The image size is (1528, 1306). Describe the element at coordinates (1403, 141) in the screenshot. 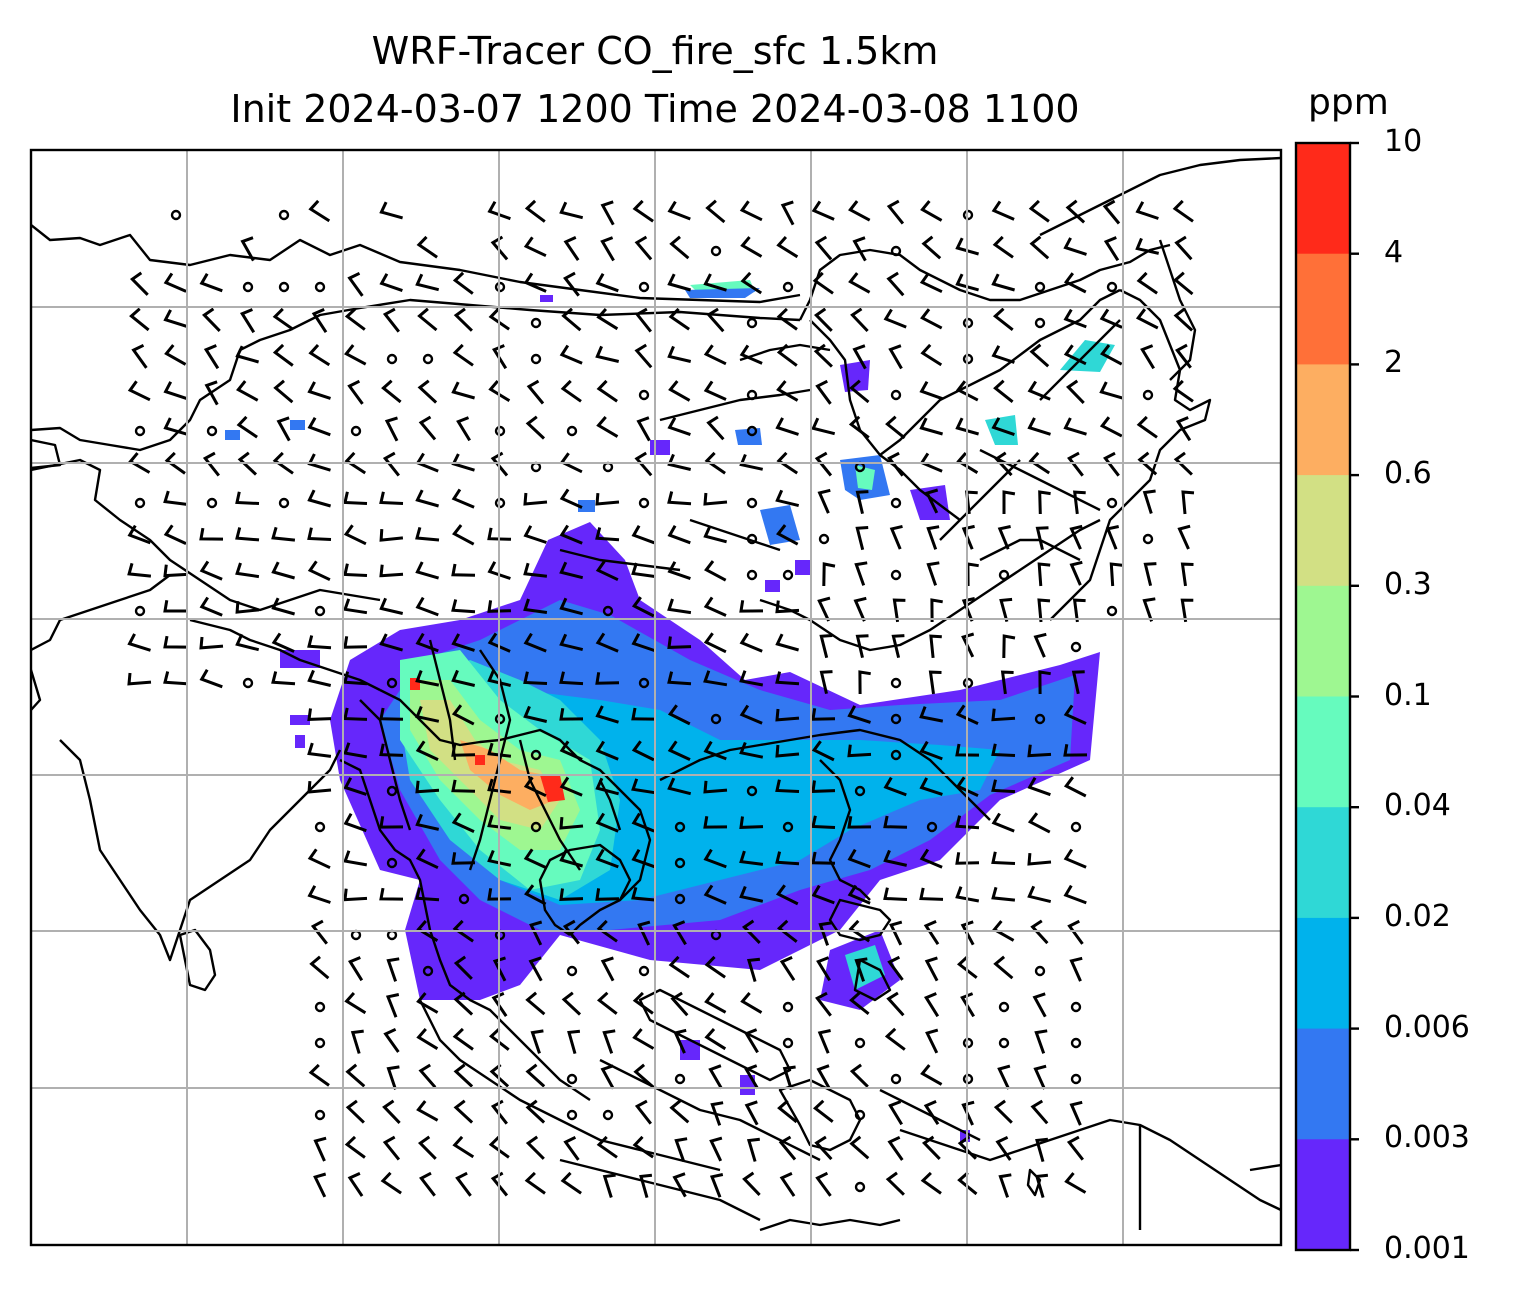

I see `colorbar-tick-label: 10` at that location.